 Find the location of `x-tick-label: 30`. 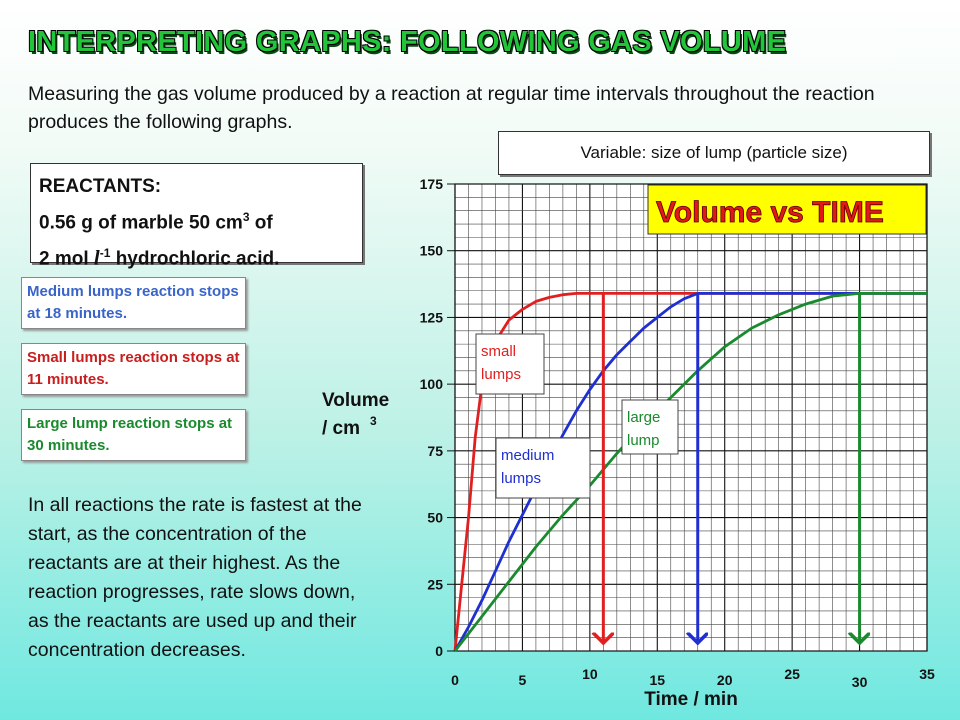

x-tick-label: 30 is located at coordinates (860, 682).